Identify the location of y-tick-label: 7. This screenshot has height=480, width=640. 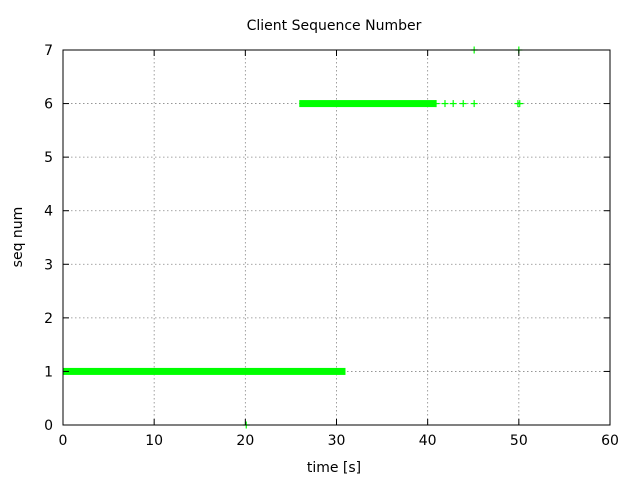
(48, 51).